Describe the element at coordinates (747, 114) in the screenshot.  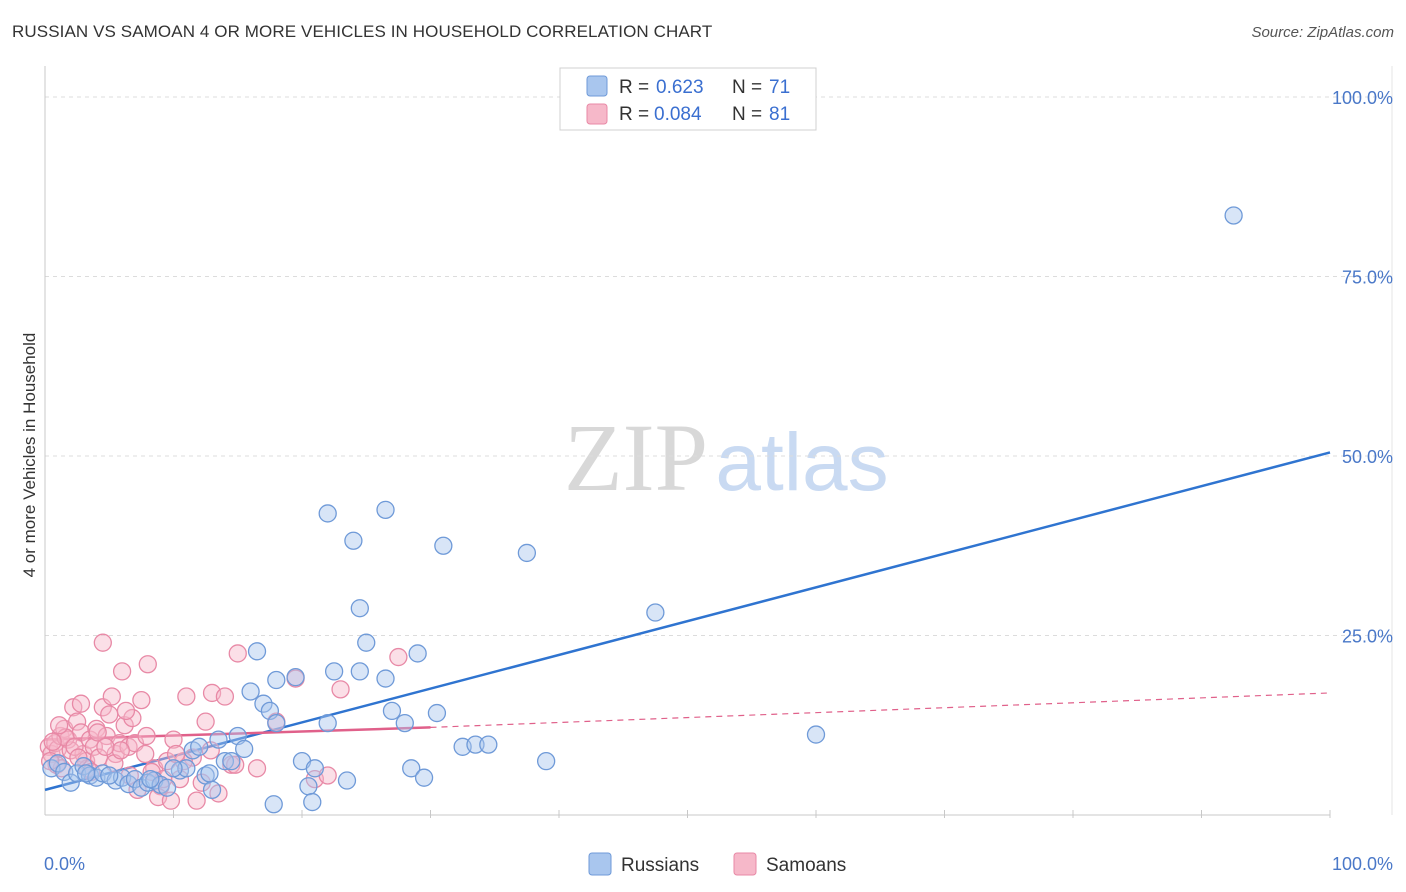
I see `legend-samoans-n-label: N =` at that location.